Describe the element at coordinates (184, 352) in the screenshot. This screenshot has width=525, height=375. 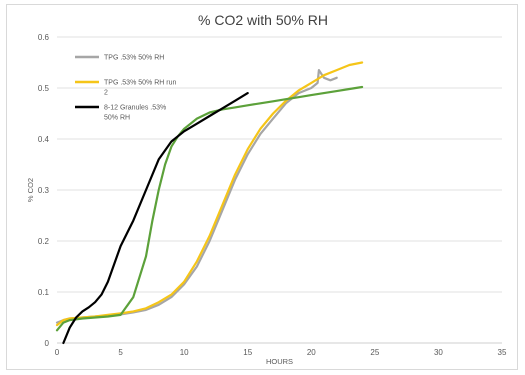
I see `x-tick-label: 10` at that location.